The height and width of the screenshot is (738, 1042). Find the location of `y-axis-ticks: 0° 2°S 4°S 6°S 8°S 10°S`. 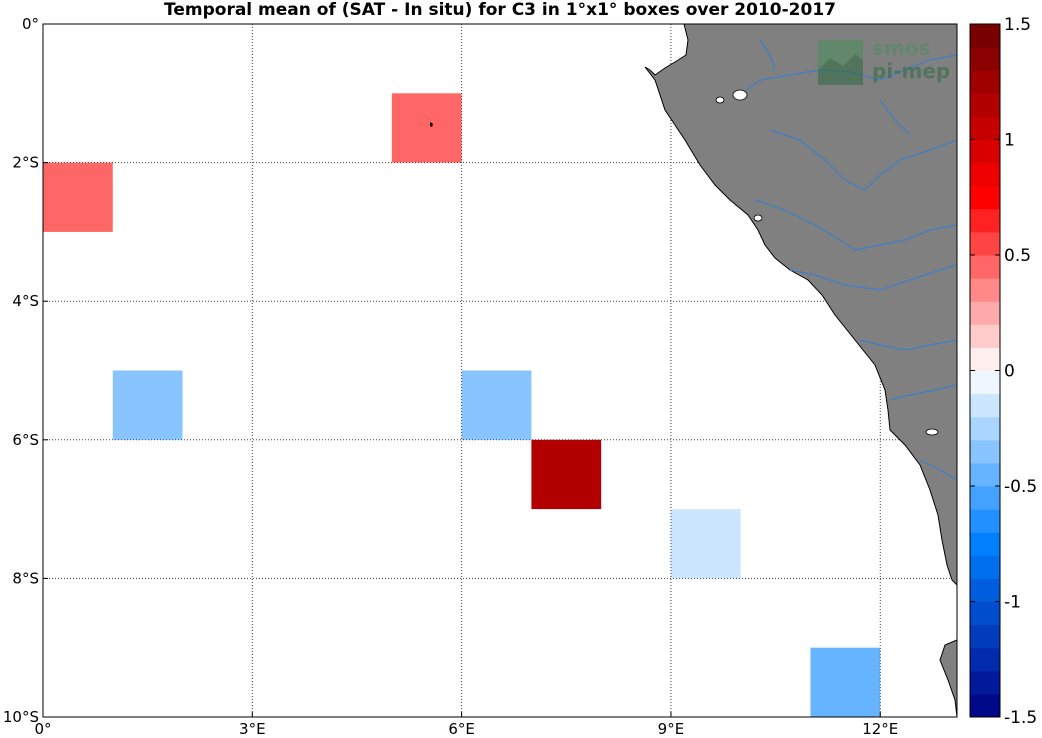

y-axis-ticks: 0° 2°S 4°S 6°S 8°S 10°S is located at coordinates (25, 370).